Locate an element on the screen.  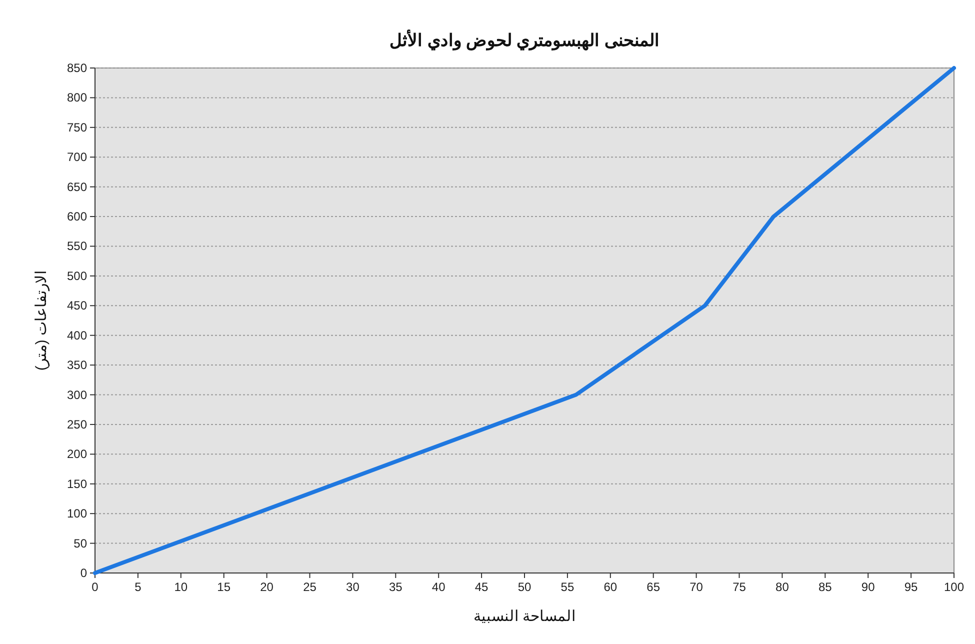
y-tick-label: 200 is located at coordinates (77, 454).